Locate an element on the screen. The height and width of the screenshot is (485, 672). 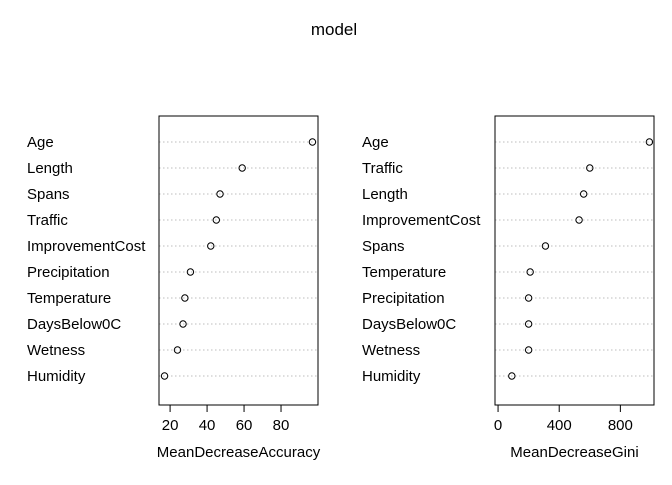
x-axis-title: MeanDecreaseAccuracy is located at coordinates (239, 452).